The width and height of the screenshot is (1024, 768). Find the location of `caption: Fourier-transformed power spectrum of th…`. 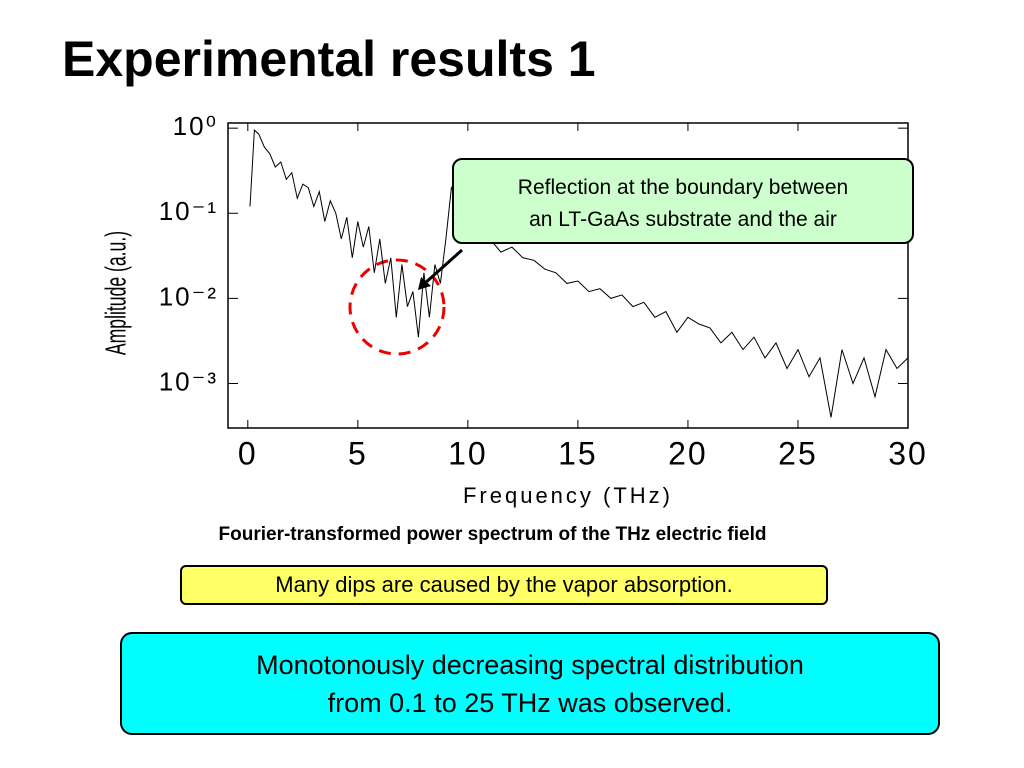

caption: Fourier-transformed power spectrum of th… is located at coordinates (492, 534).